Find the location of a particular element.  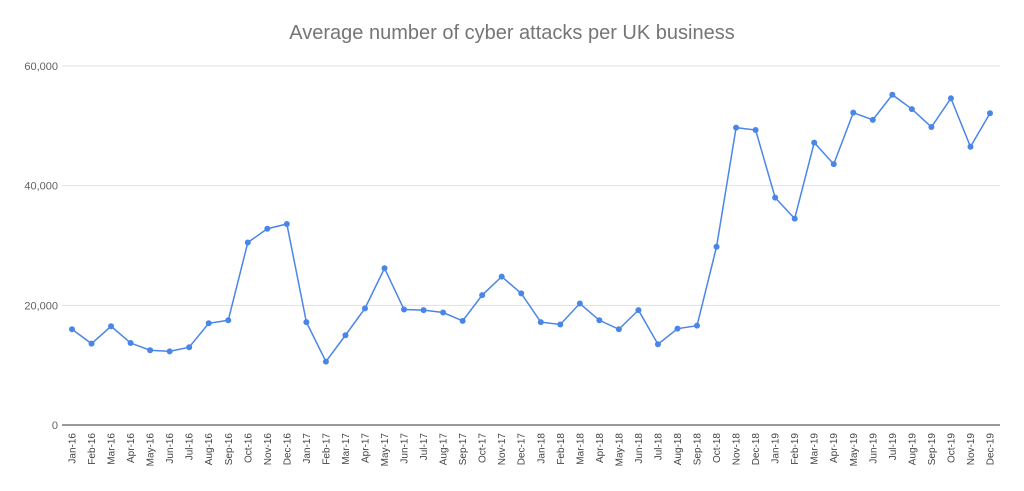

x-tick-label: Nov-17 is located at coordinates (502, 449).